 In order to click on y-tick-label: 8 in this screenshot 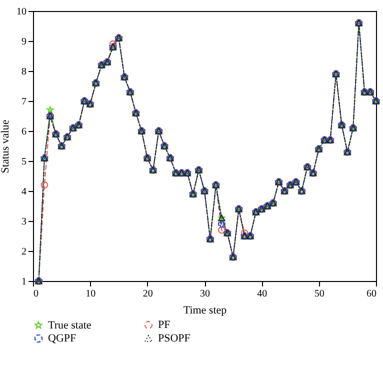, I will do `click(24, 72)`.